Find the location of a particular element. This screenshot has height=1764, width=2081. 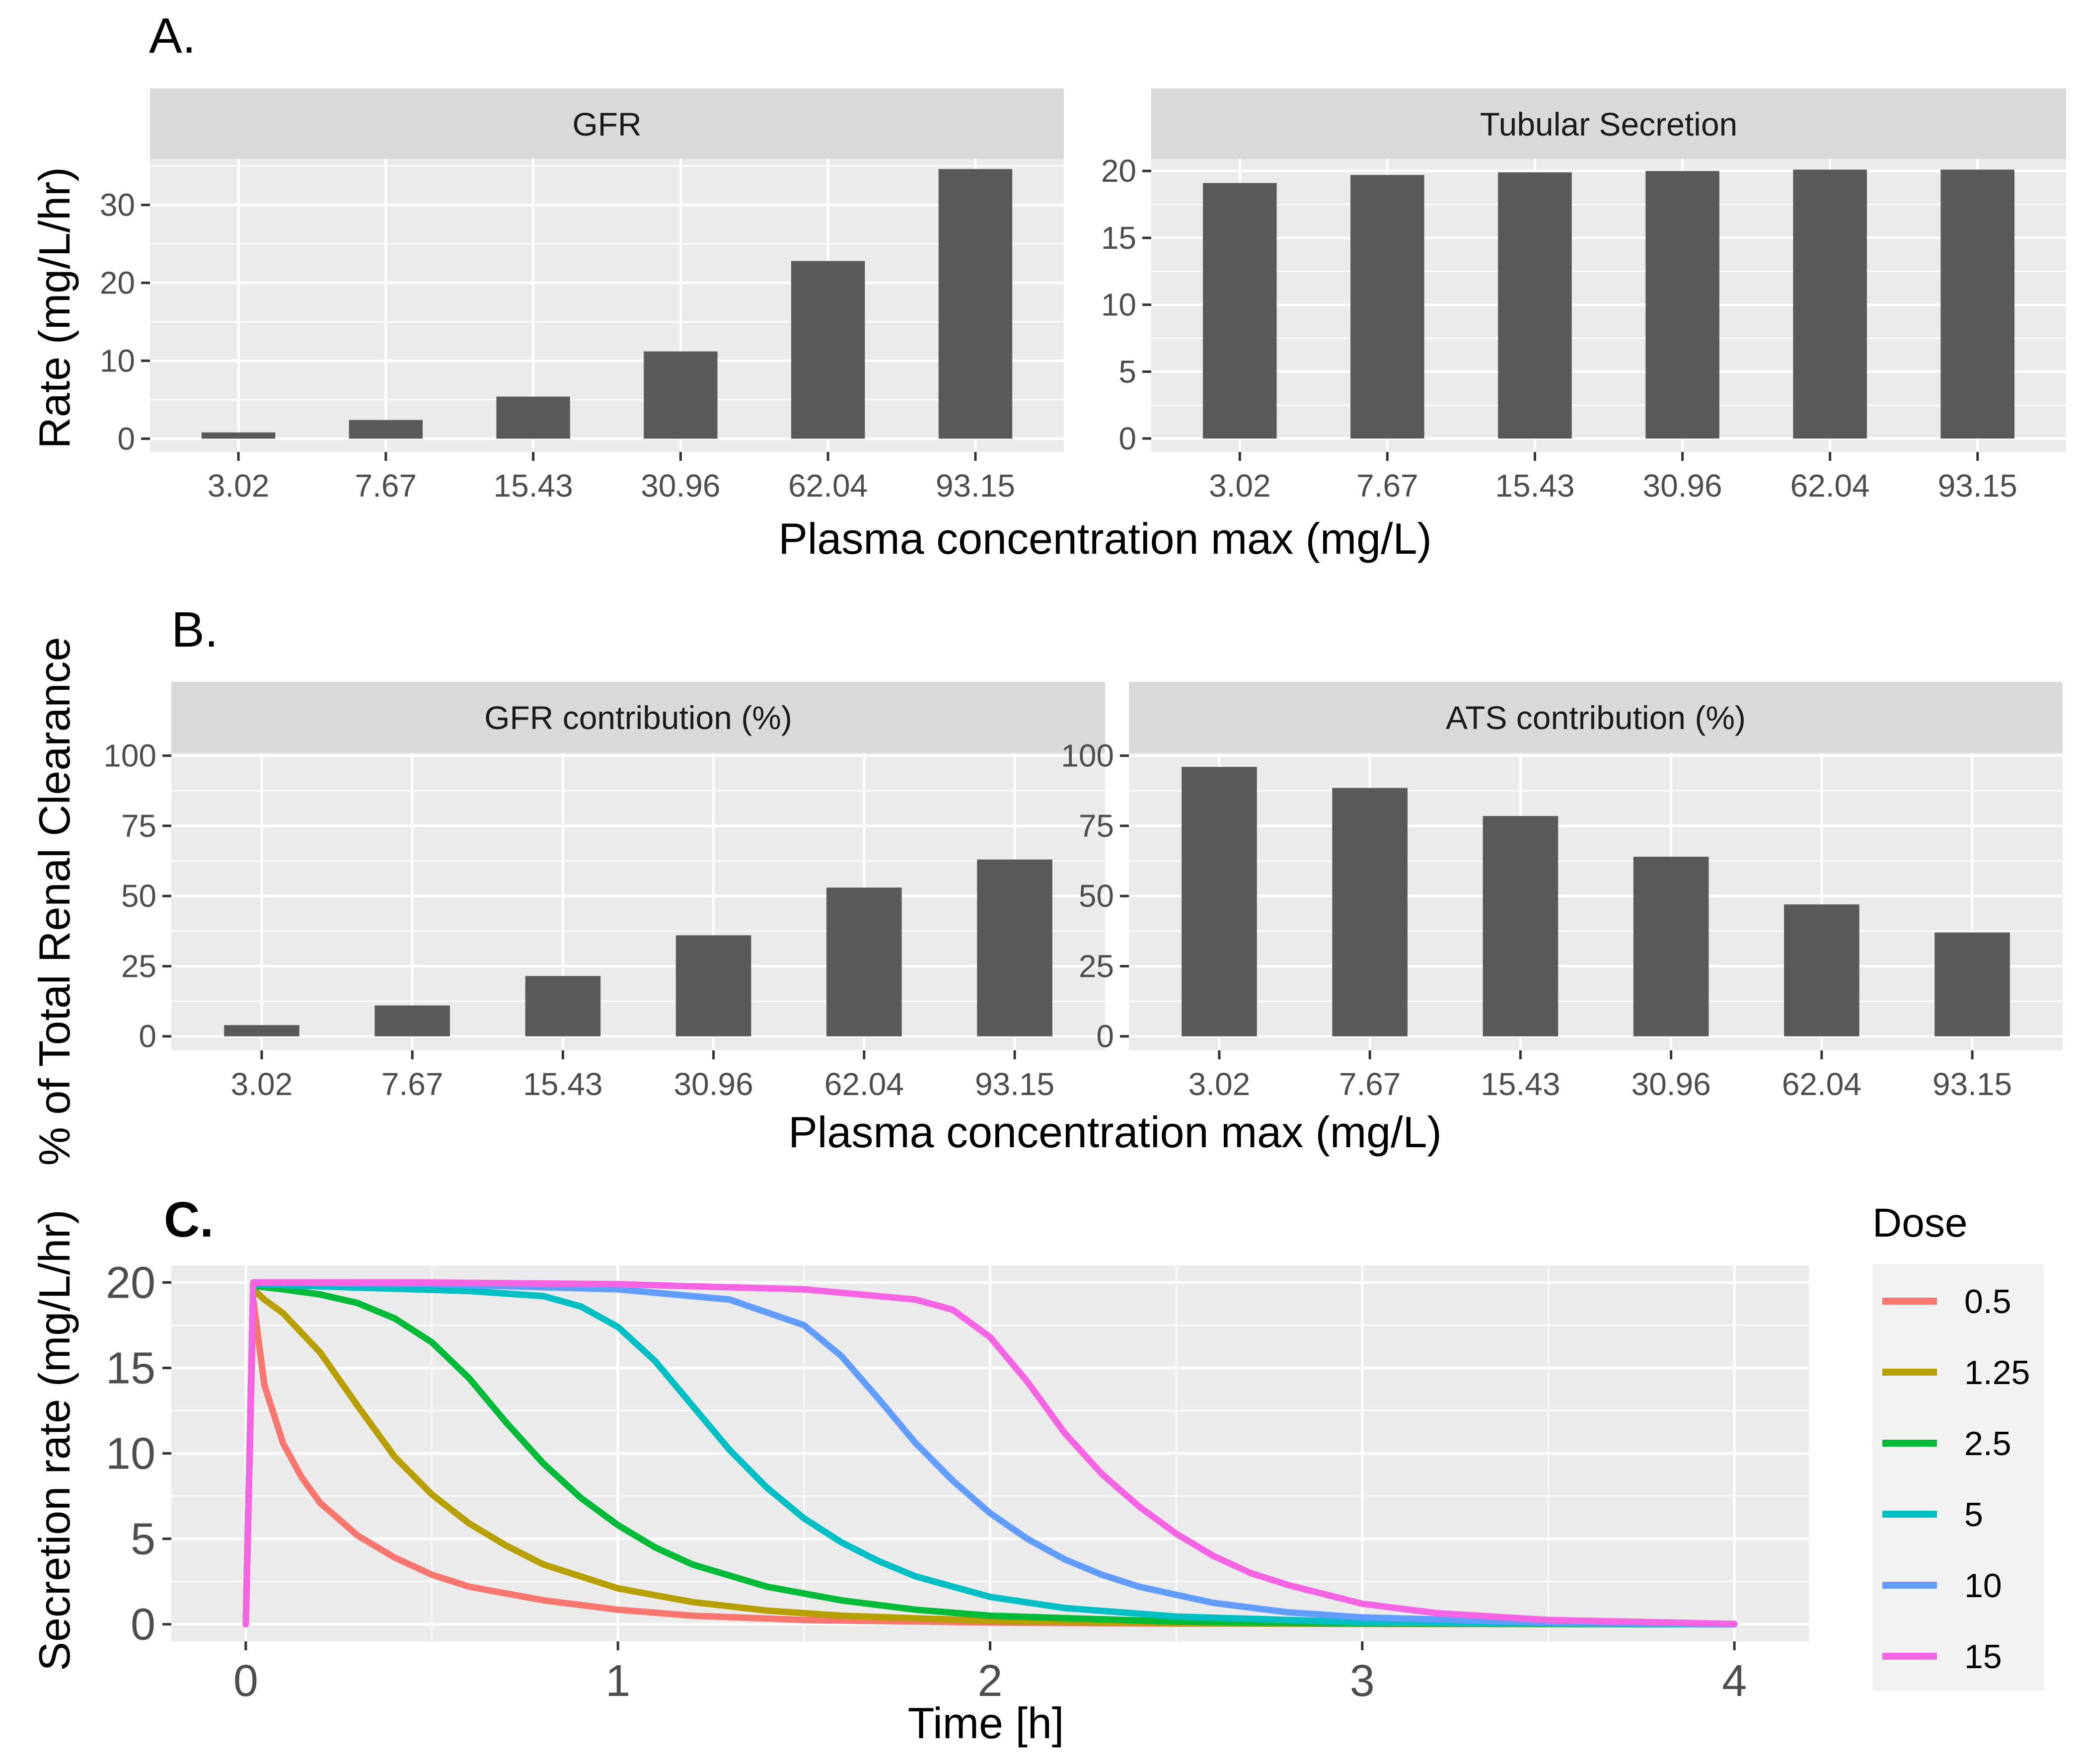

legend-label-dose-2-5: 2.5 is located at coordinates (1987, 1444).